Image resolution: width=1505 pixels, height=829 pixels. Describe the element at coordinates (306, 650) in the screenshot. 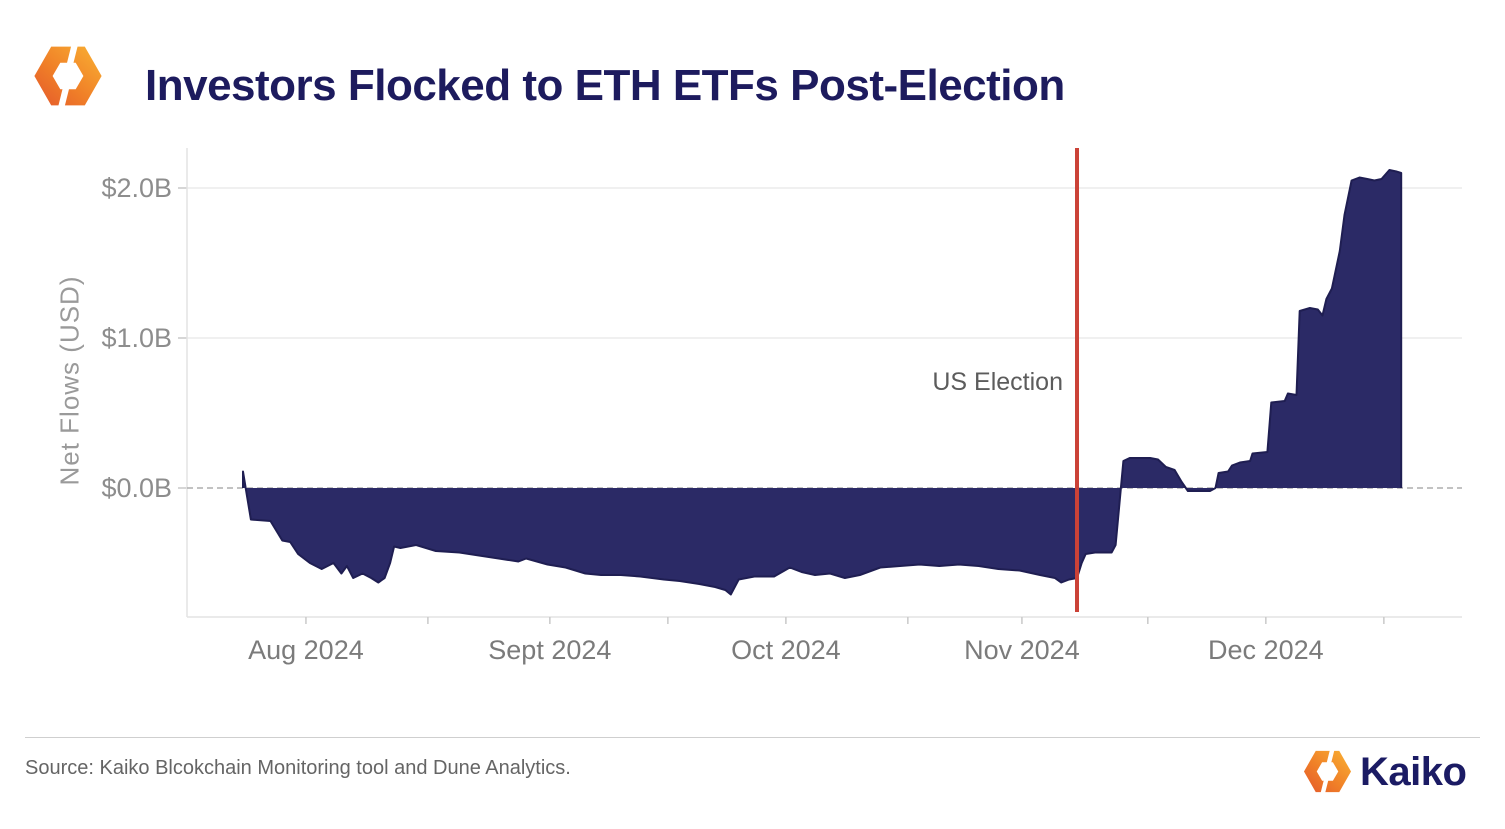

I see `x-tick-label: Aug 2024` at that location.